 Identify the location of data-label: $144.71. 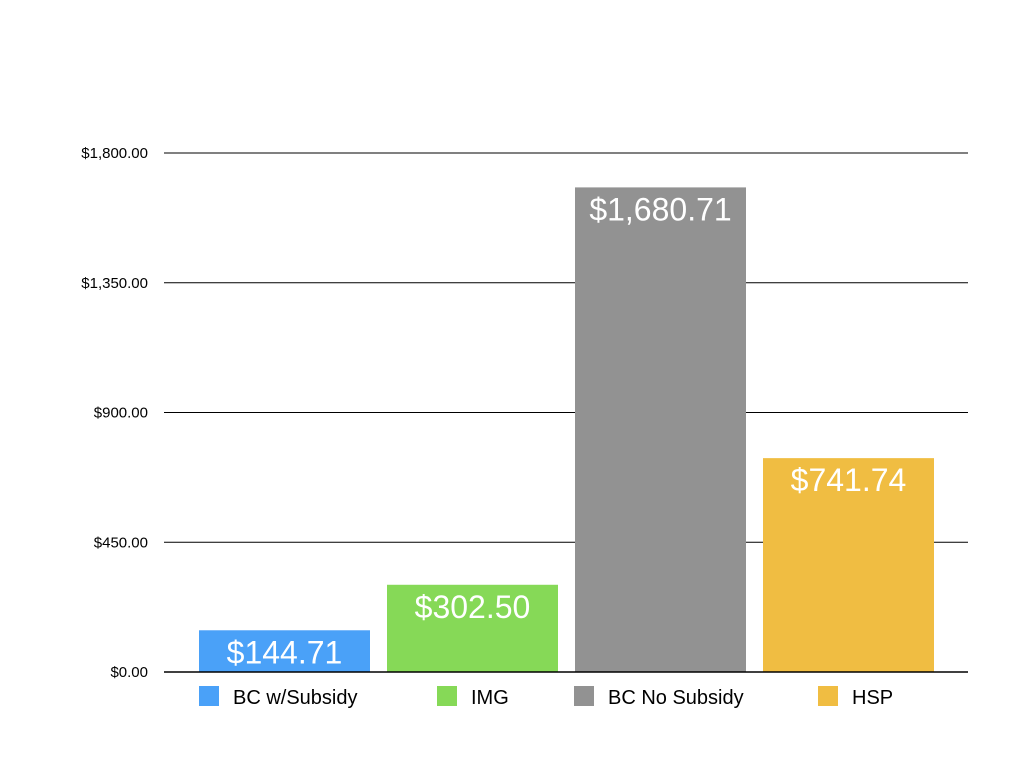
(285, 652).